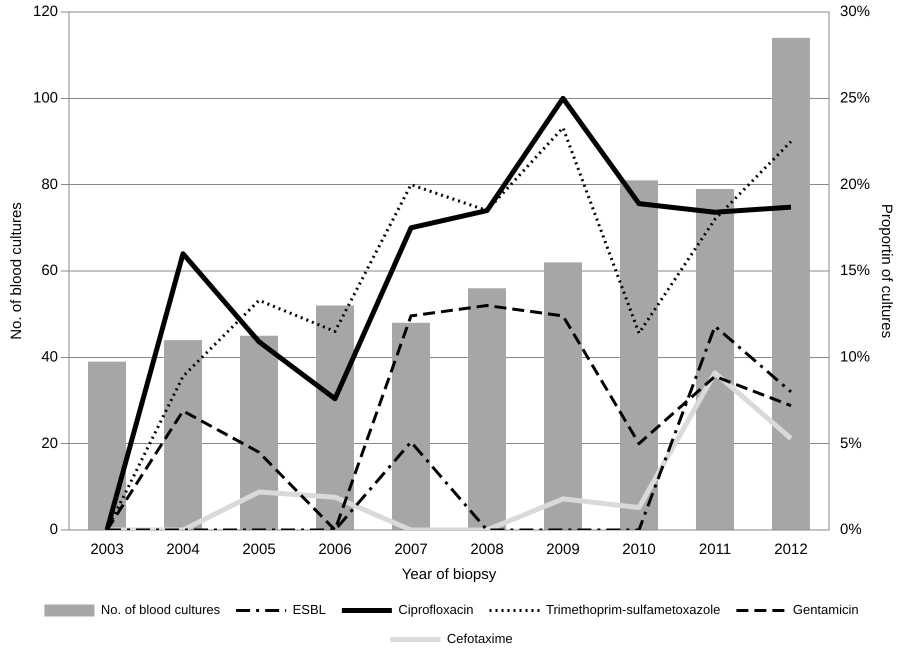  I want to click on legend-label: Cefotaxime, so click(479, 638).